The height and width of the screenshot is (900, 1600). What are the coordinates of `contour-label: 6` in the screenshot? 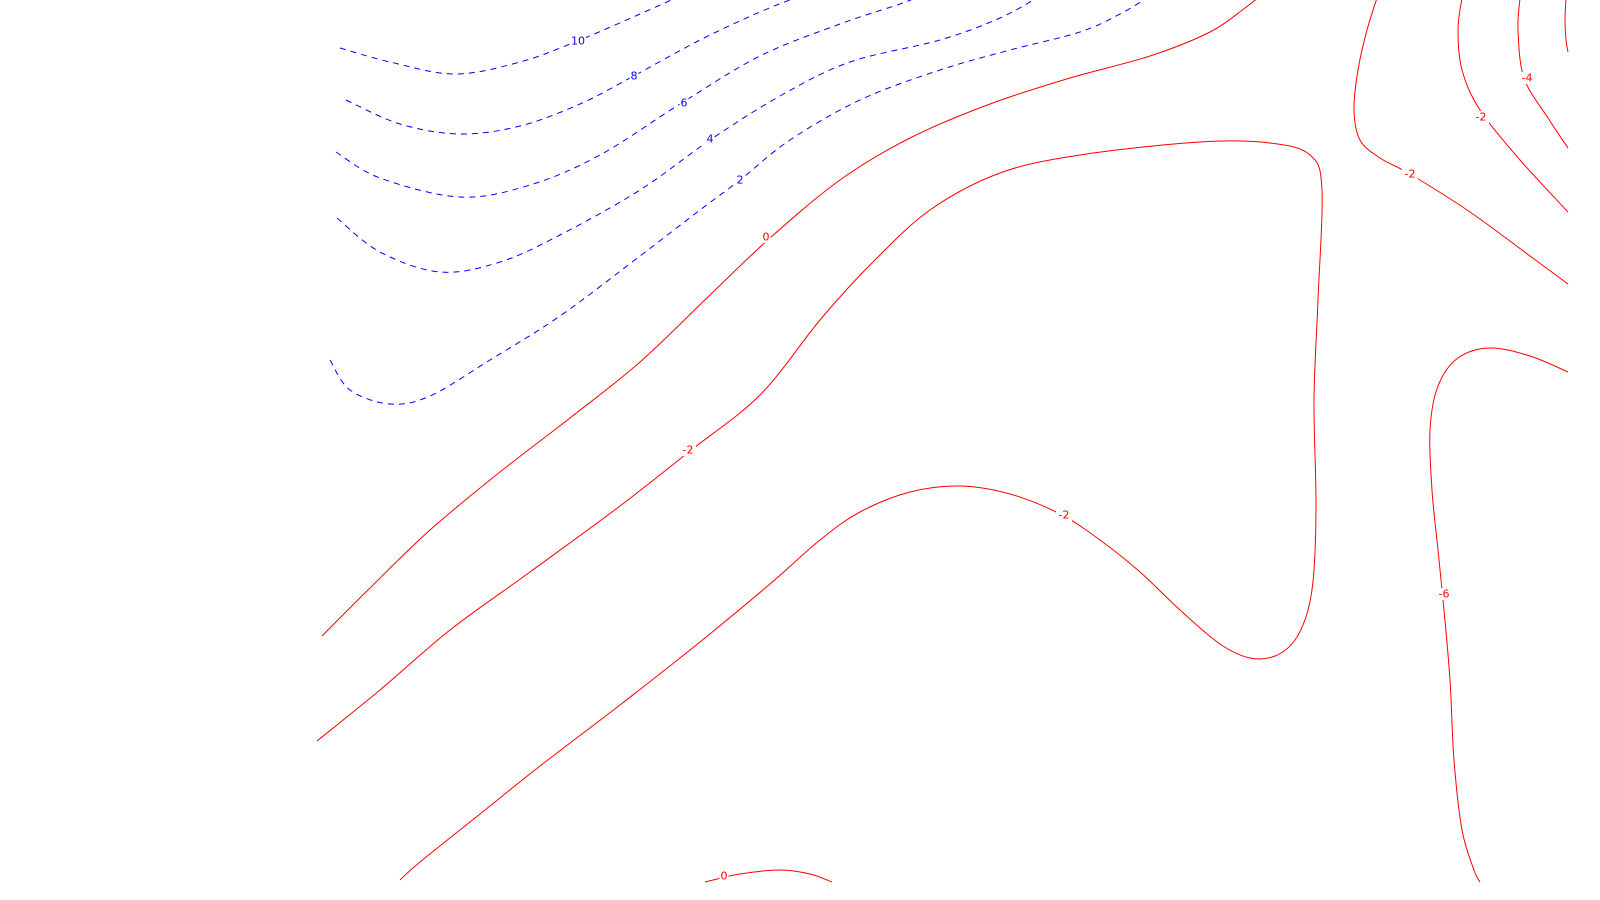 It's located at (684, 103).